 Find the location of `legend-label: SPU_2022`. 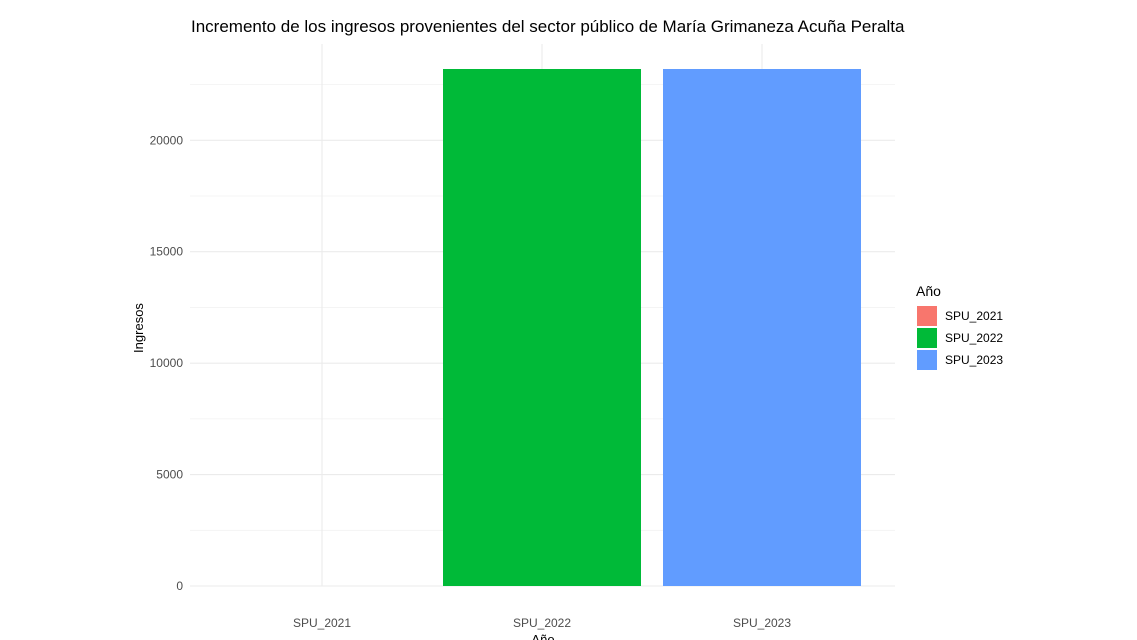

legend-label: SPU_2022 is located at coordinates (974, 338).